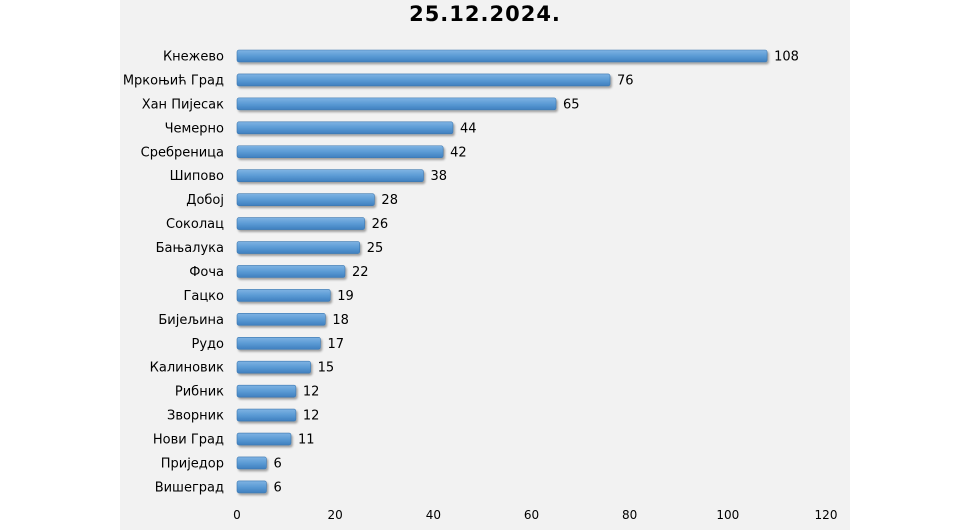 Image resolution: width=970 pixels, height=530 pixels. Describe the element at coordinates (335, 344) in the screenshot. I see `data-label: 17` at that location.